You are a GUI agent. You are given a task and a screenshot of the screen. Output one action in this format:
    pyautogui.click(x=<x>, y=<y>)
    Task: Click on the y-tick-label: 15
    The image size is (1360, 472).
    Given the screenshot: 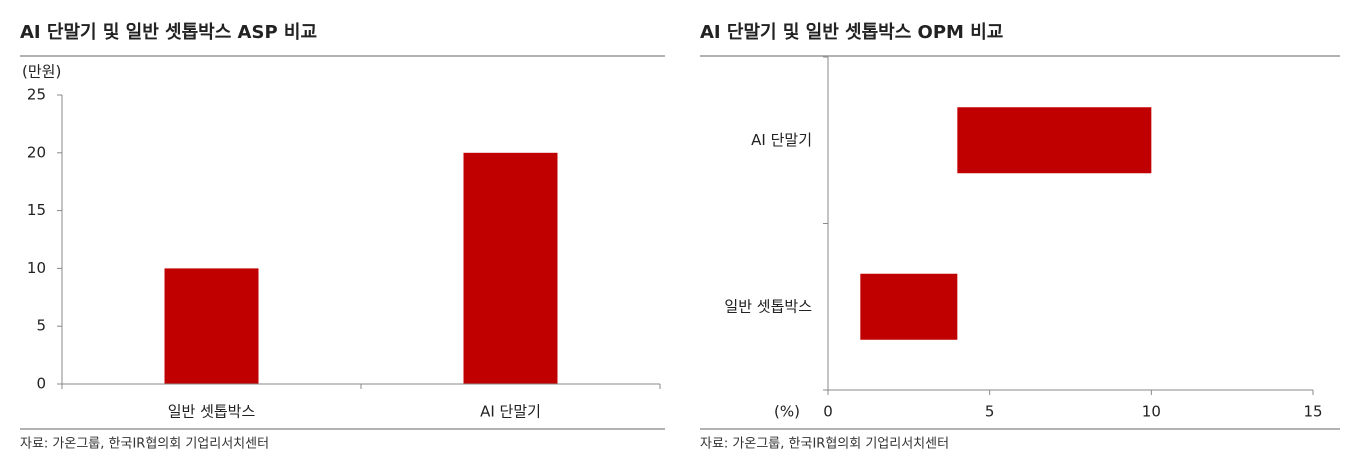 What is the action you would take?
    pyautogui.click(x=36, y=210)
    